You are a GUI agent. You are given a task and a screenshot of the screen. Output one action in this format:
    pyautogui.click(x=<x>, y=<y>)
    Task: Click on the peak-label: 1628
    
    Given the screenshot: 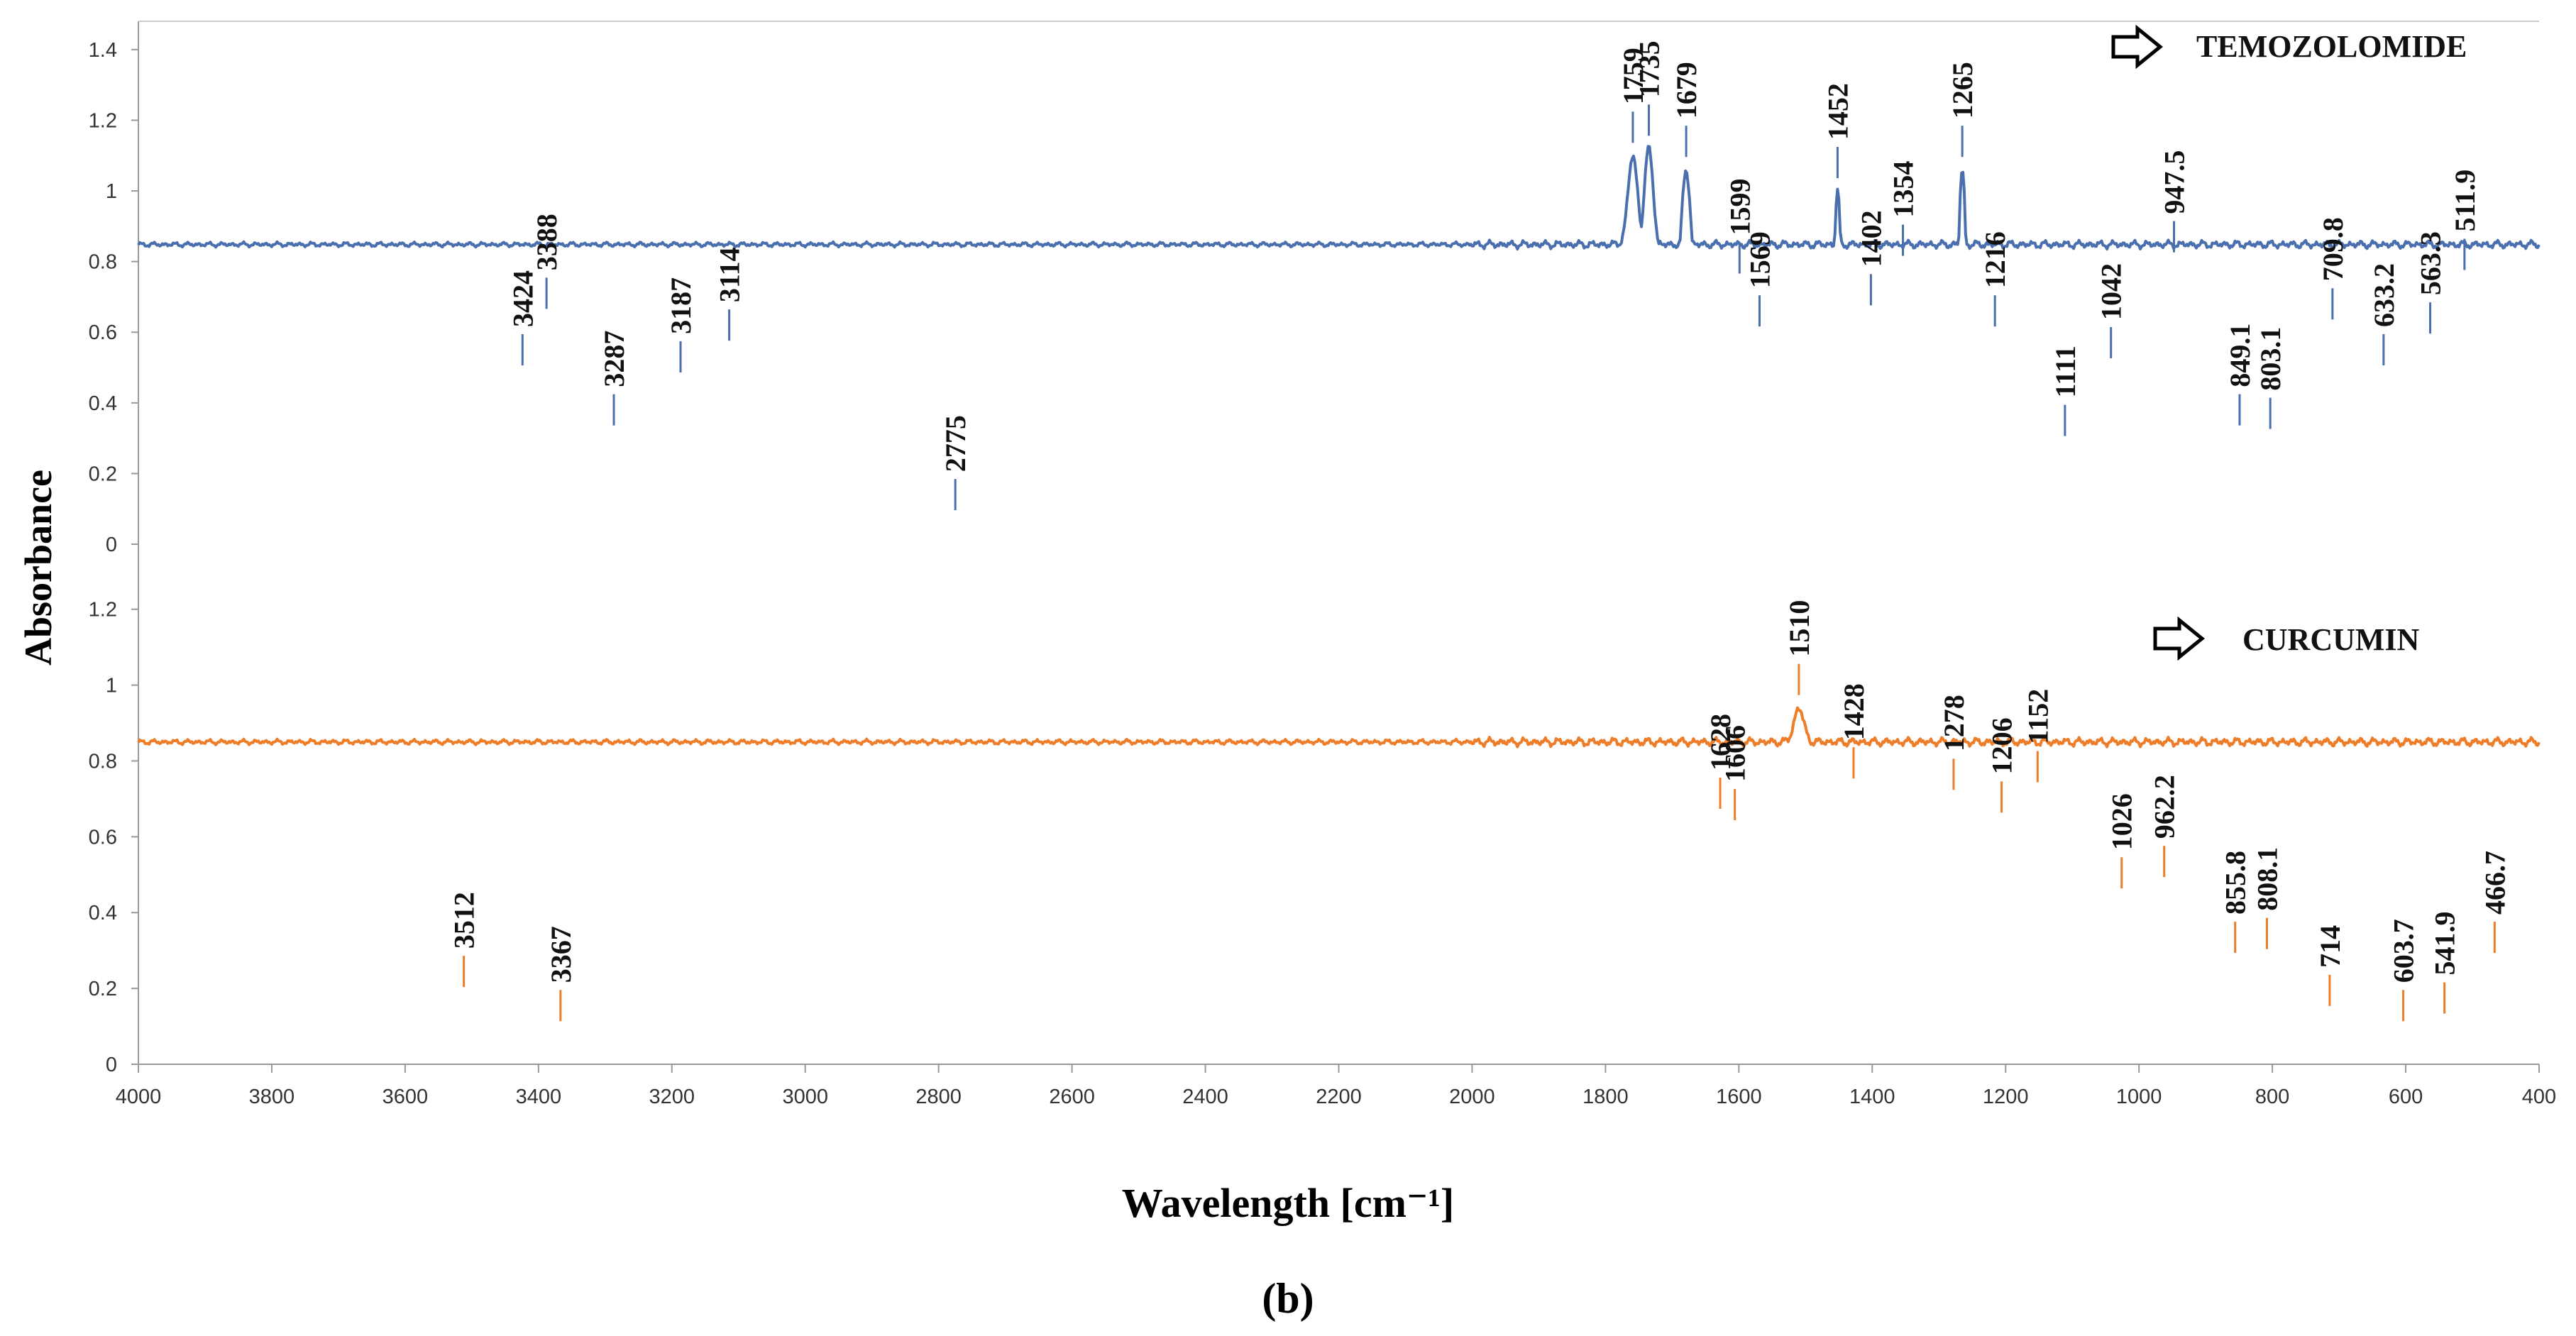 What is the action you would take?
    pyautogui.click(x=1720, y=742)
    